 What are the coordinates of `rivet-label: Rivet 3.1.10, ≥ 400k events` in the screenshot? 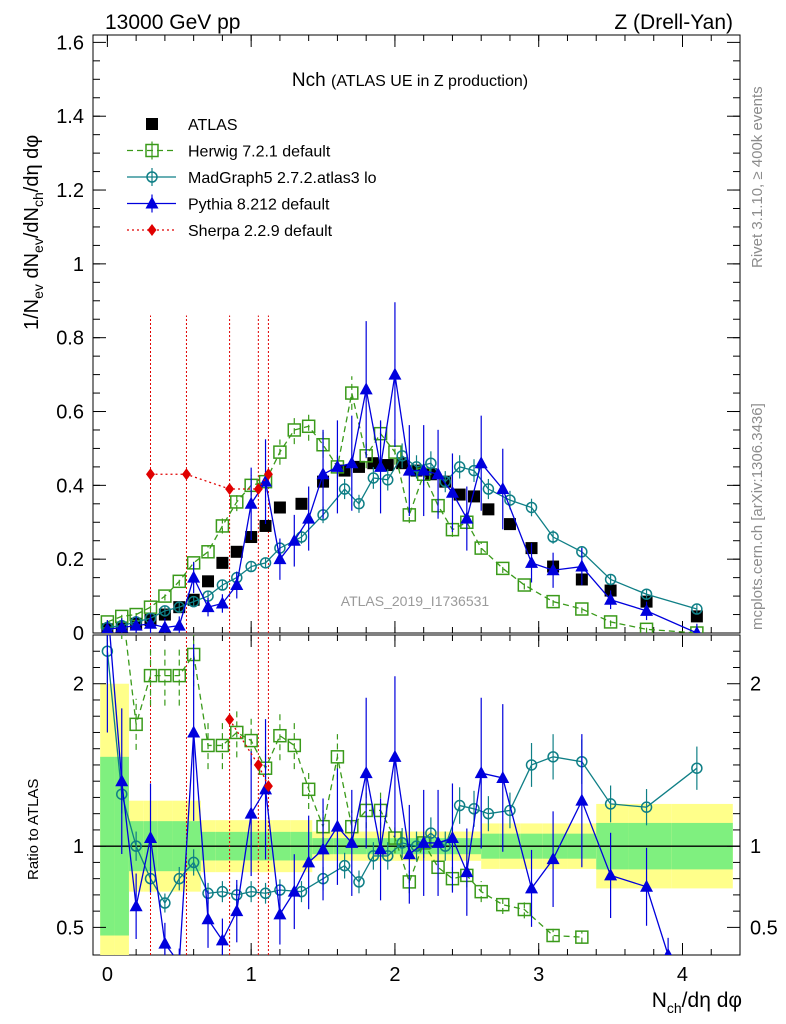 It's located at (757, 177).